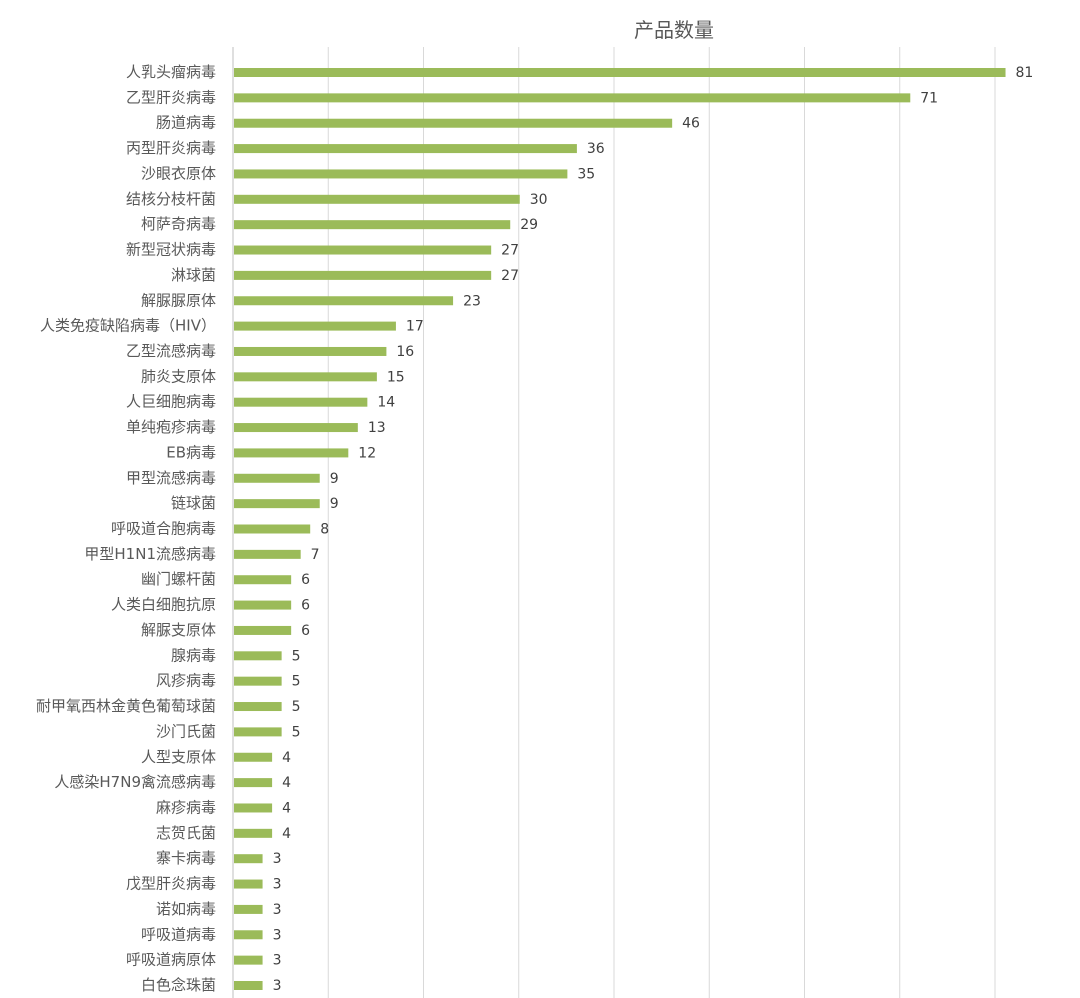 This screenshot has height=998, width=1080. What do you see at coordinates (586, 174) in the screenshot?
I see `data-label: 35` at bounding box center [586, 174].